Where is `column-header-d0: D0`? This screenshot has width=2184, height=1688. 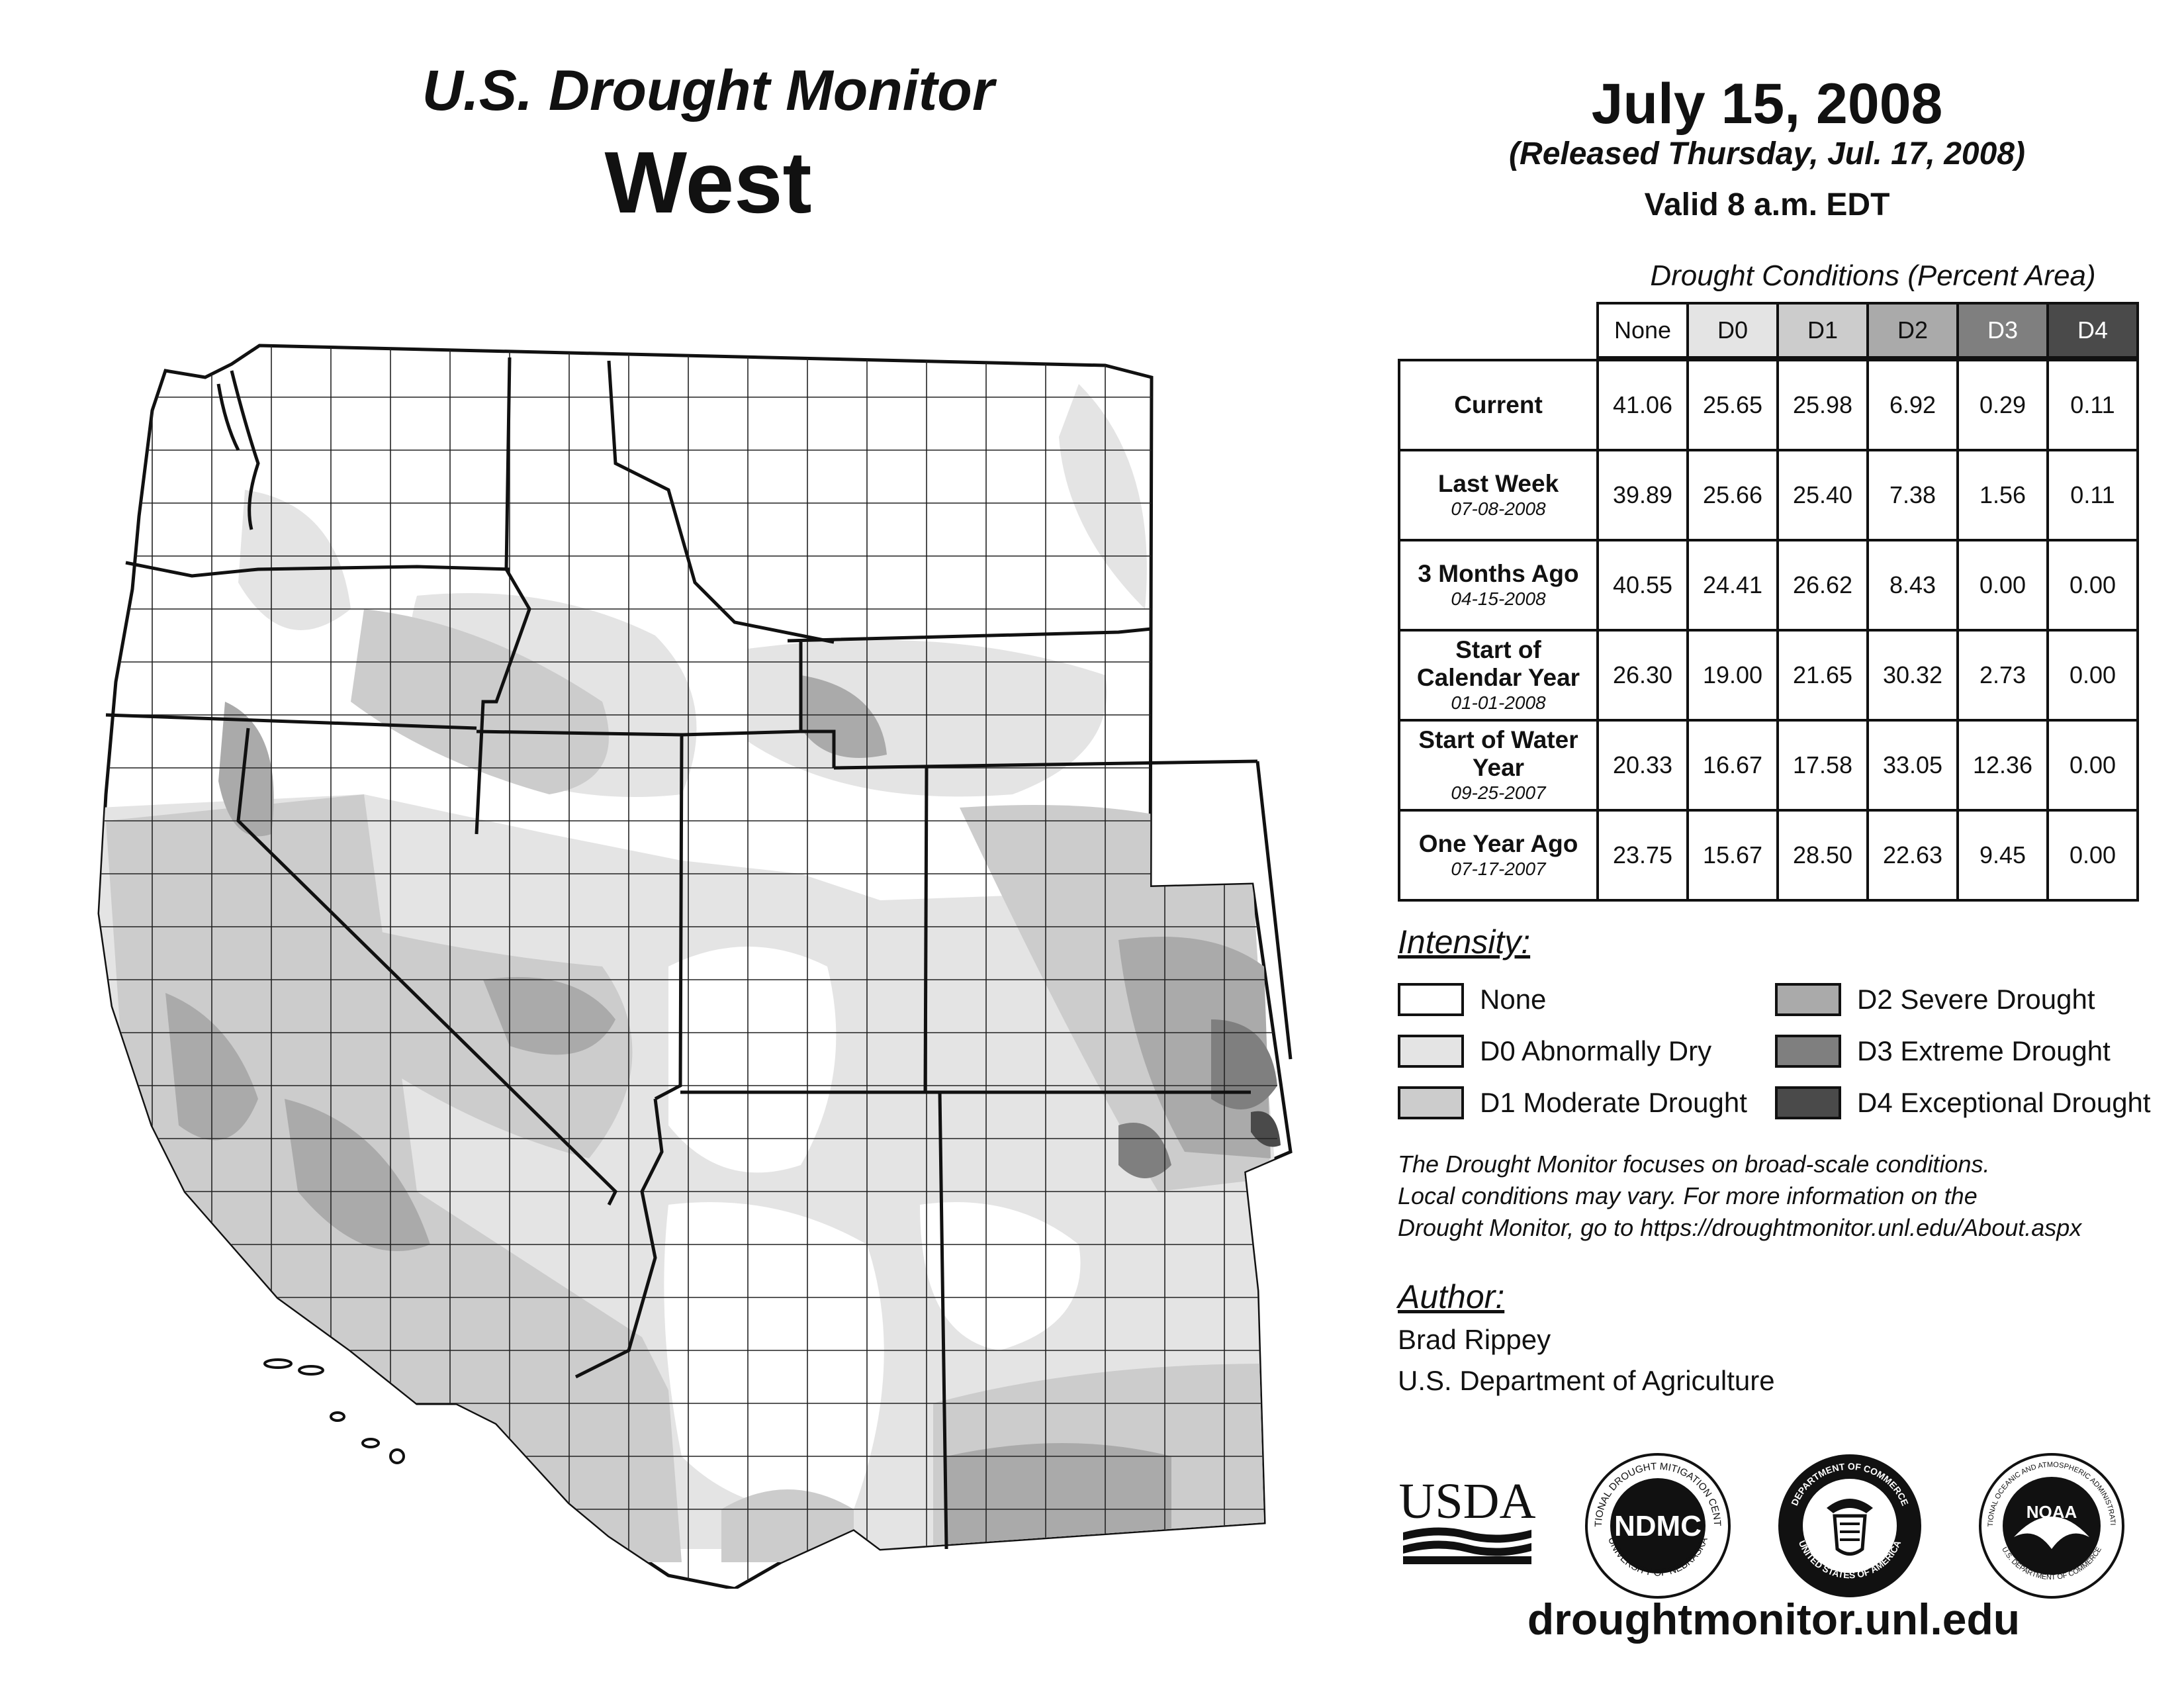
column-header-d0: D0 is located at coordinates (1732, 330).